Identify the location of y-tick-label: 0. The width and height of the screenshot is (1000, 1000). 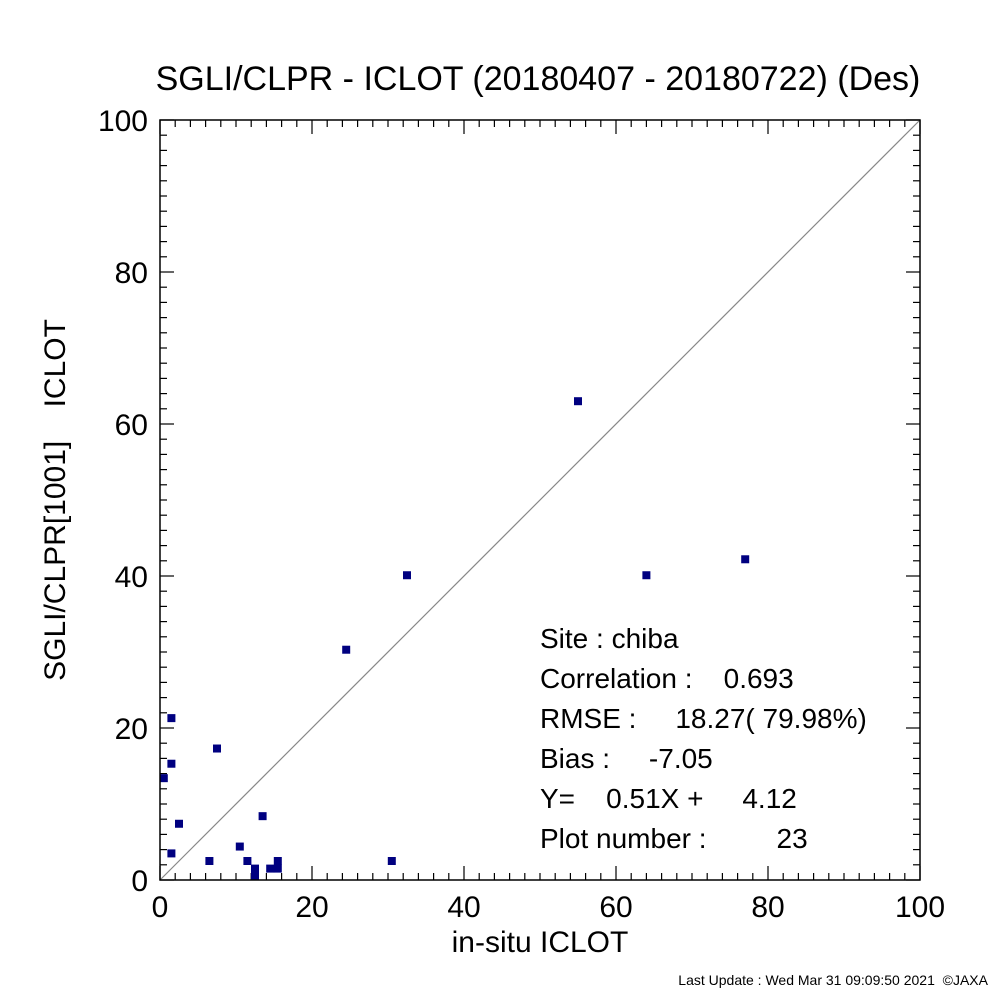
(139, 881).